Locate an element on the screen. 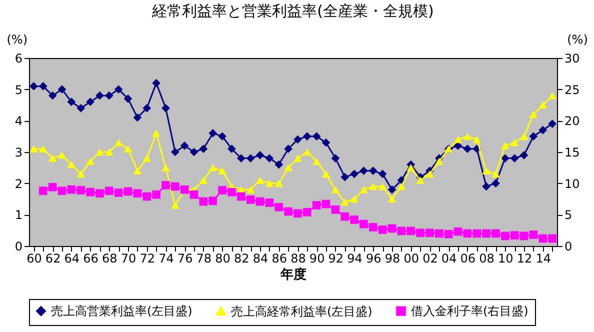  y2-tick-label: 15 is located at coordinates (572, 153).